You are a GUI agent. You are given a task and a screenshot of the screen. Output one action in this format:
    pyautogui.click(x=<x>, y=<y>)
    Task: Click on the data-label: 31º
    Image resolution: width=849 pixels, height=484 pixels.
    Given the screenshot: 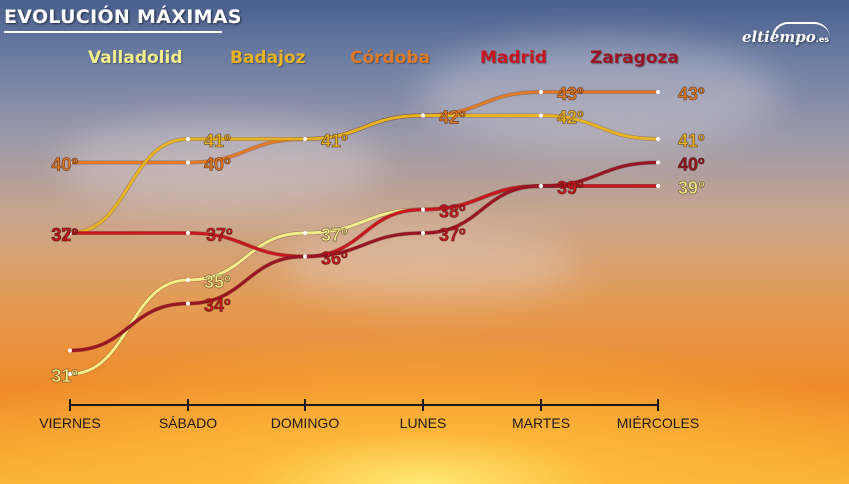 What is the action you would take?
    pyautogui.click(x=64, y=376)
    